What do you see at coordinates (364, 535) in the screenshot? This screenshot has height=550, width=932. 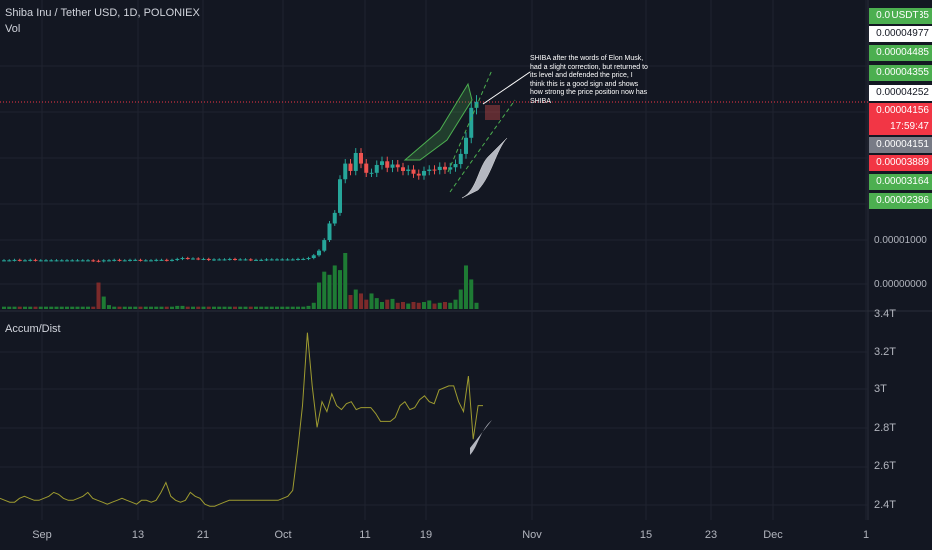 I see `time-axis-label: 11` at bounding box center [364, 535].